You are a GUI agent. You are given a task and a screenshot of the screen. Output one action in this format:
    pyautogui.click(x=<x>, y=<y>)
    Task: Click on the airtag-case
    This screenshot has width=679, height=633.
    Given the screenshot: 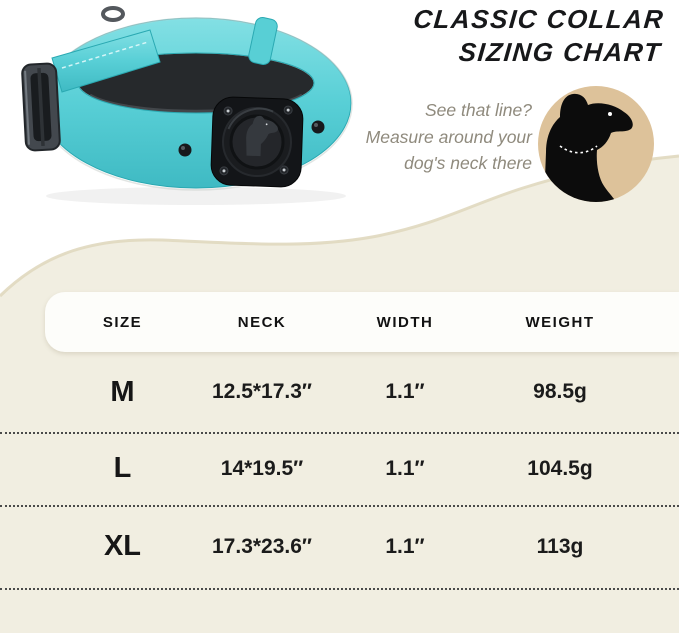 What is the action you would take?
    pyautogui.click(x=257, y=142)
    